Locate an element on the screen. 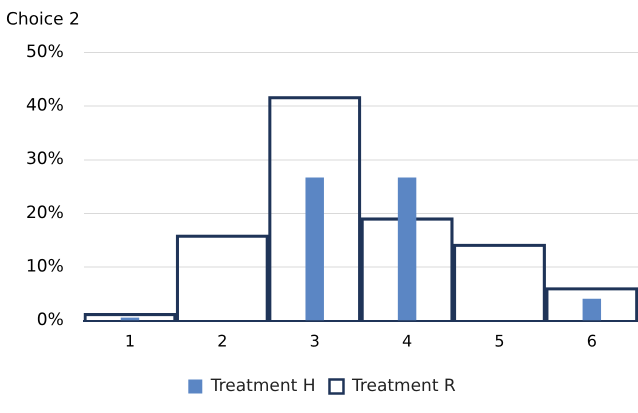  y-tick-label: 0% is located at coordinates (50, 320).